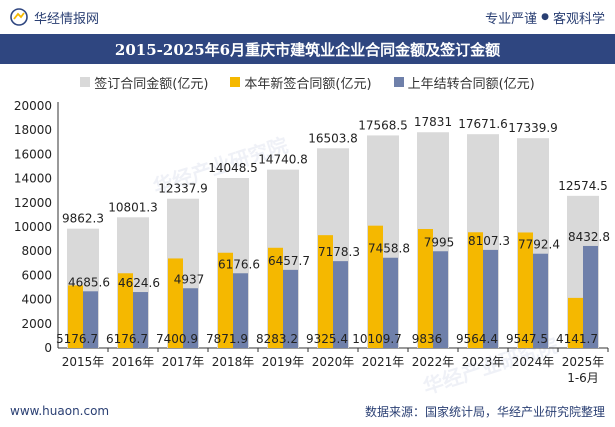 The image size is (615, 427). What do you see at coordinates (489, 241) in the screenshot?
I see `label-carry: 8107.3` at bounding box center [489, 241].